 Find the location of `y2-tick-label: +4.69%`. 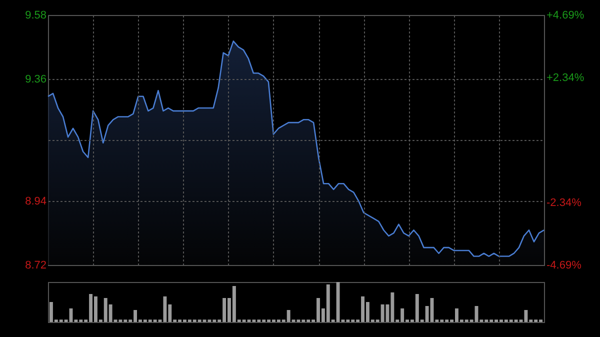

y2-tick-label: +4.69% is located at coordinates (565, 16).